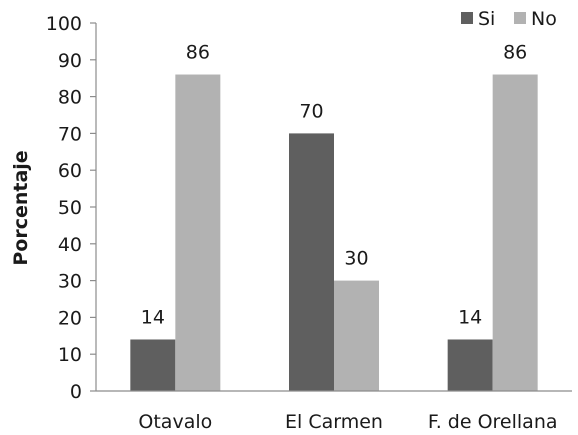 The width and height of the screenshot is (578, 435). What do you see at coordinates (70, 282) in the screenshot?
I see `y-tick-label: 30` at bounding box center [70, 282].